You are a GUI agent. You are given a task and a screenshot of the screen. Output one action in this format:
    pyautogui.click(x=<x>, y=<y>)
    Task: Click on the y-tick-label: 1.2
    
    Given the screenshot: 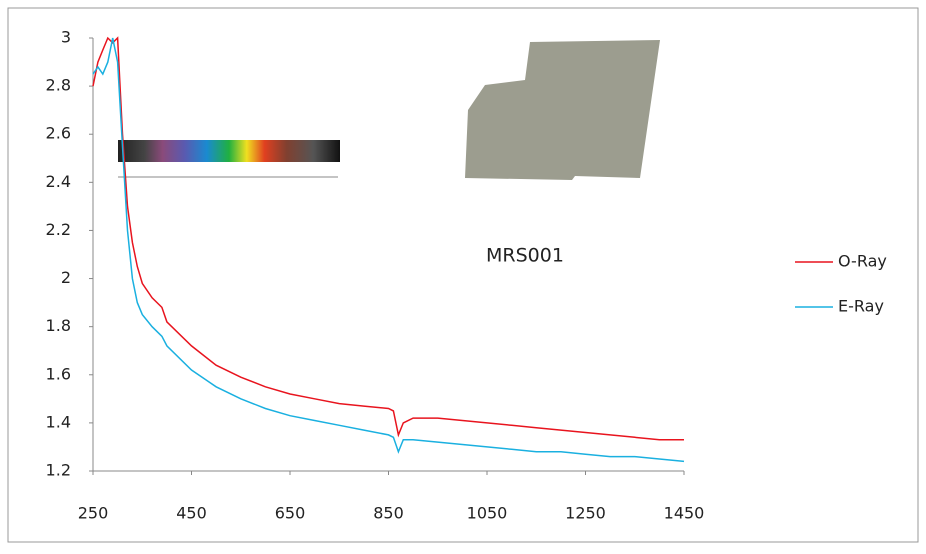 What is the action you would take?
    pyautogui.click(x=58, y=470)
    